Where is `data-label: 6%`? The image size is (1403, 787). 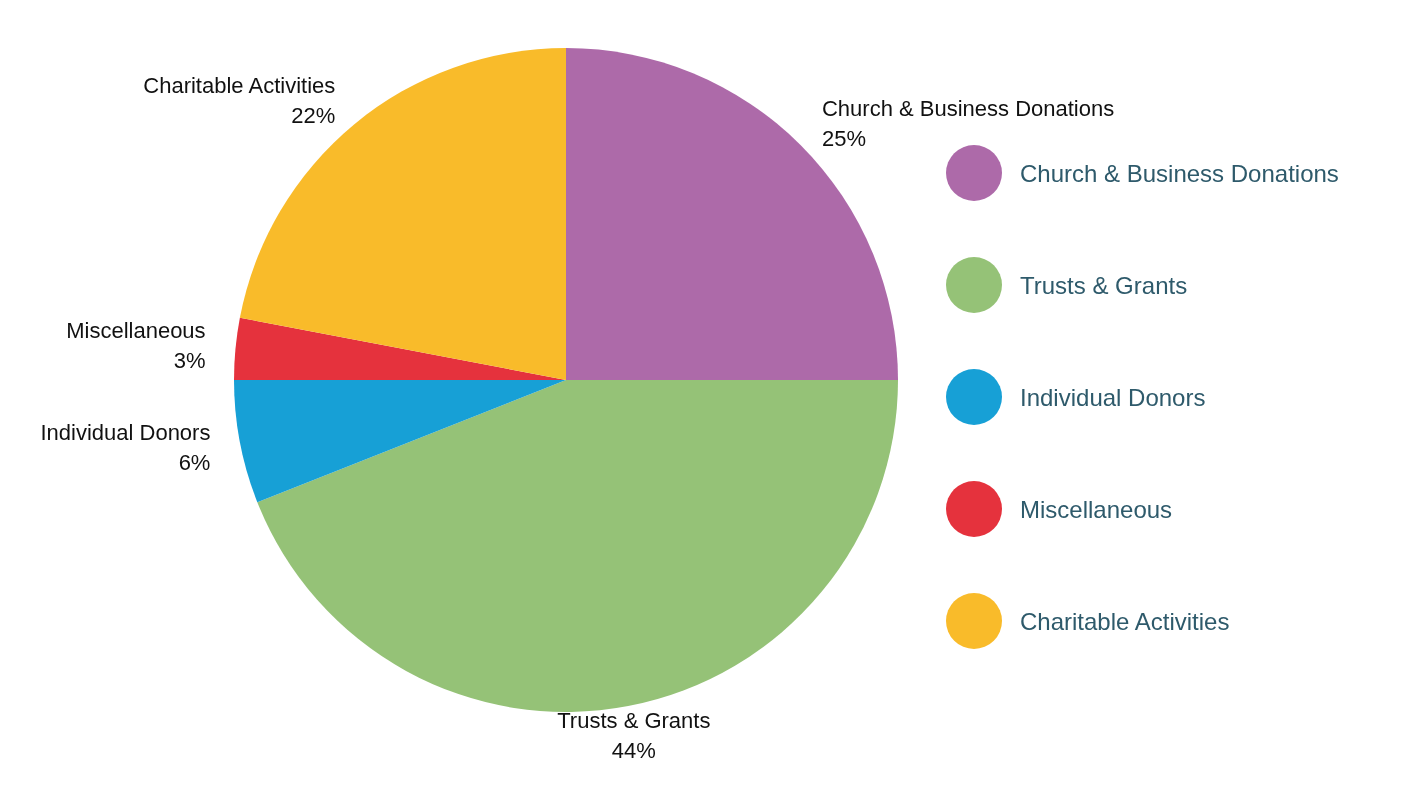
data-label: 6% is located at coordinates (194, 462).